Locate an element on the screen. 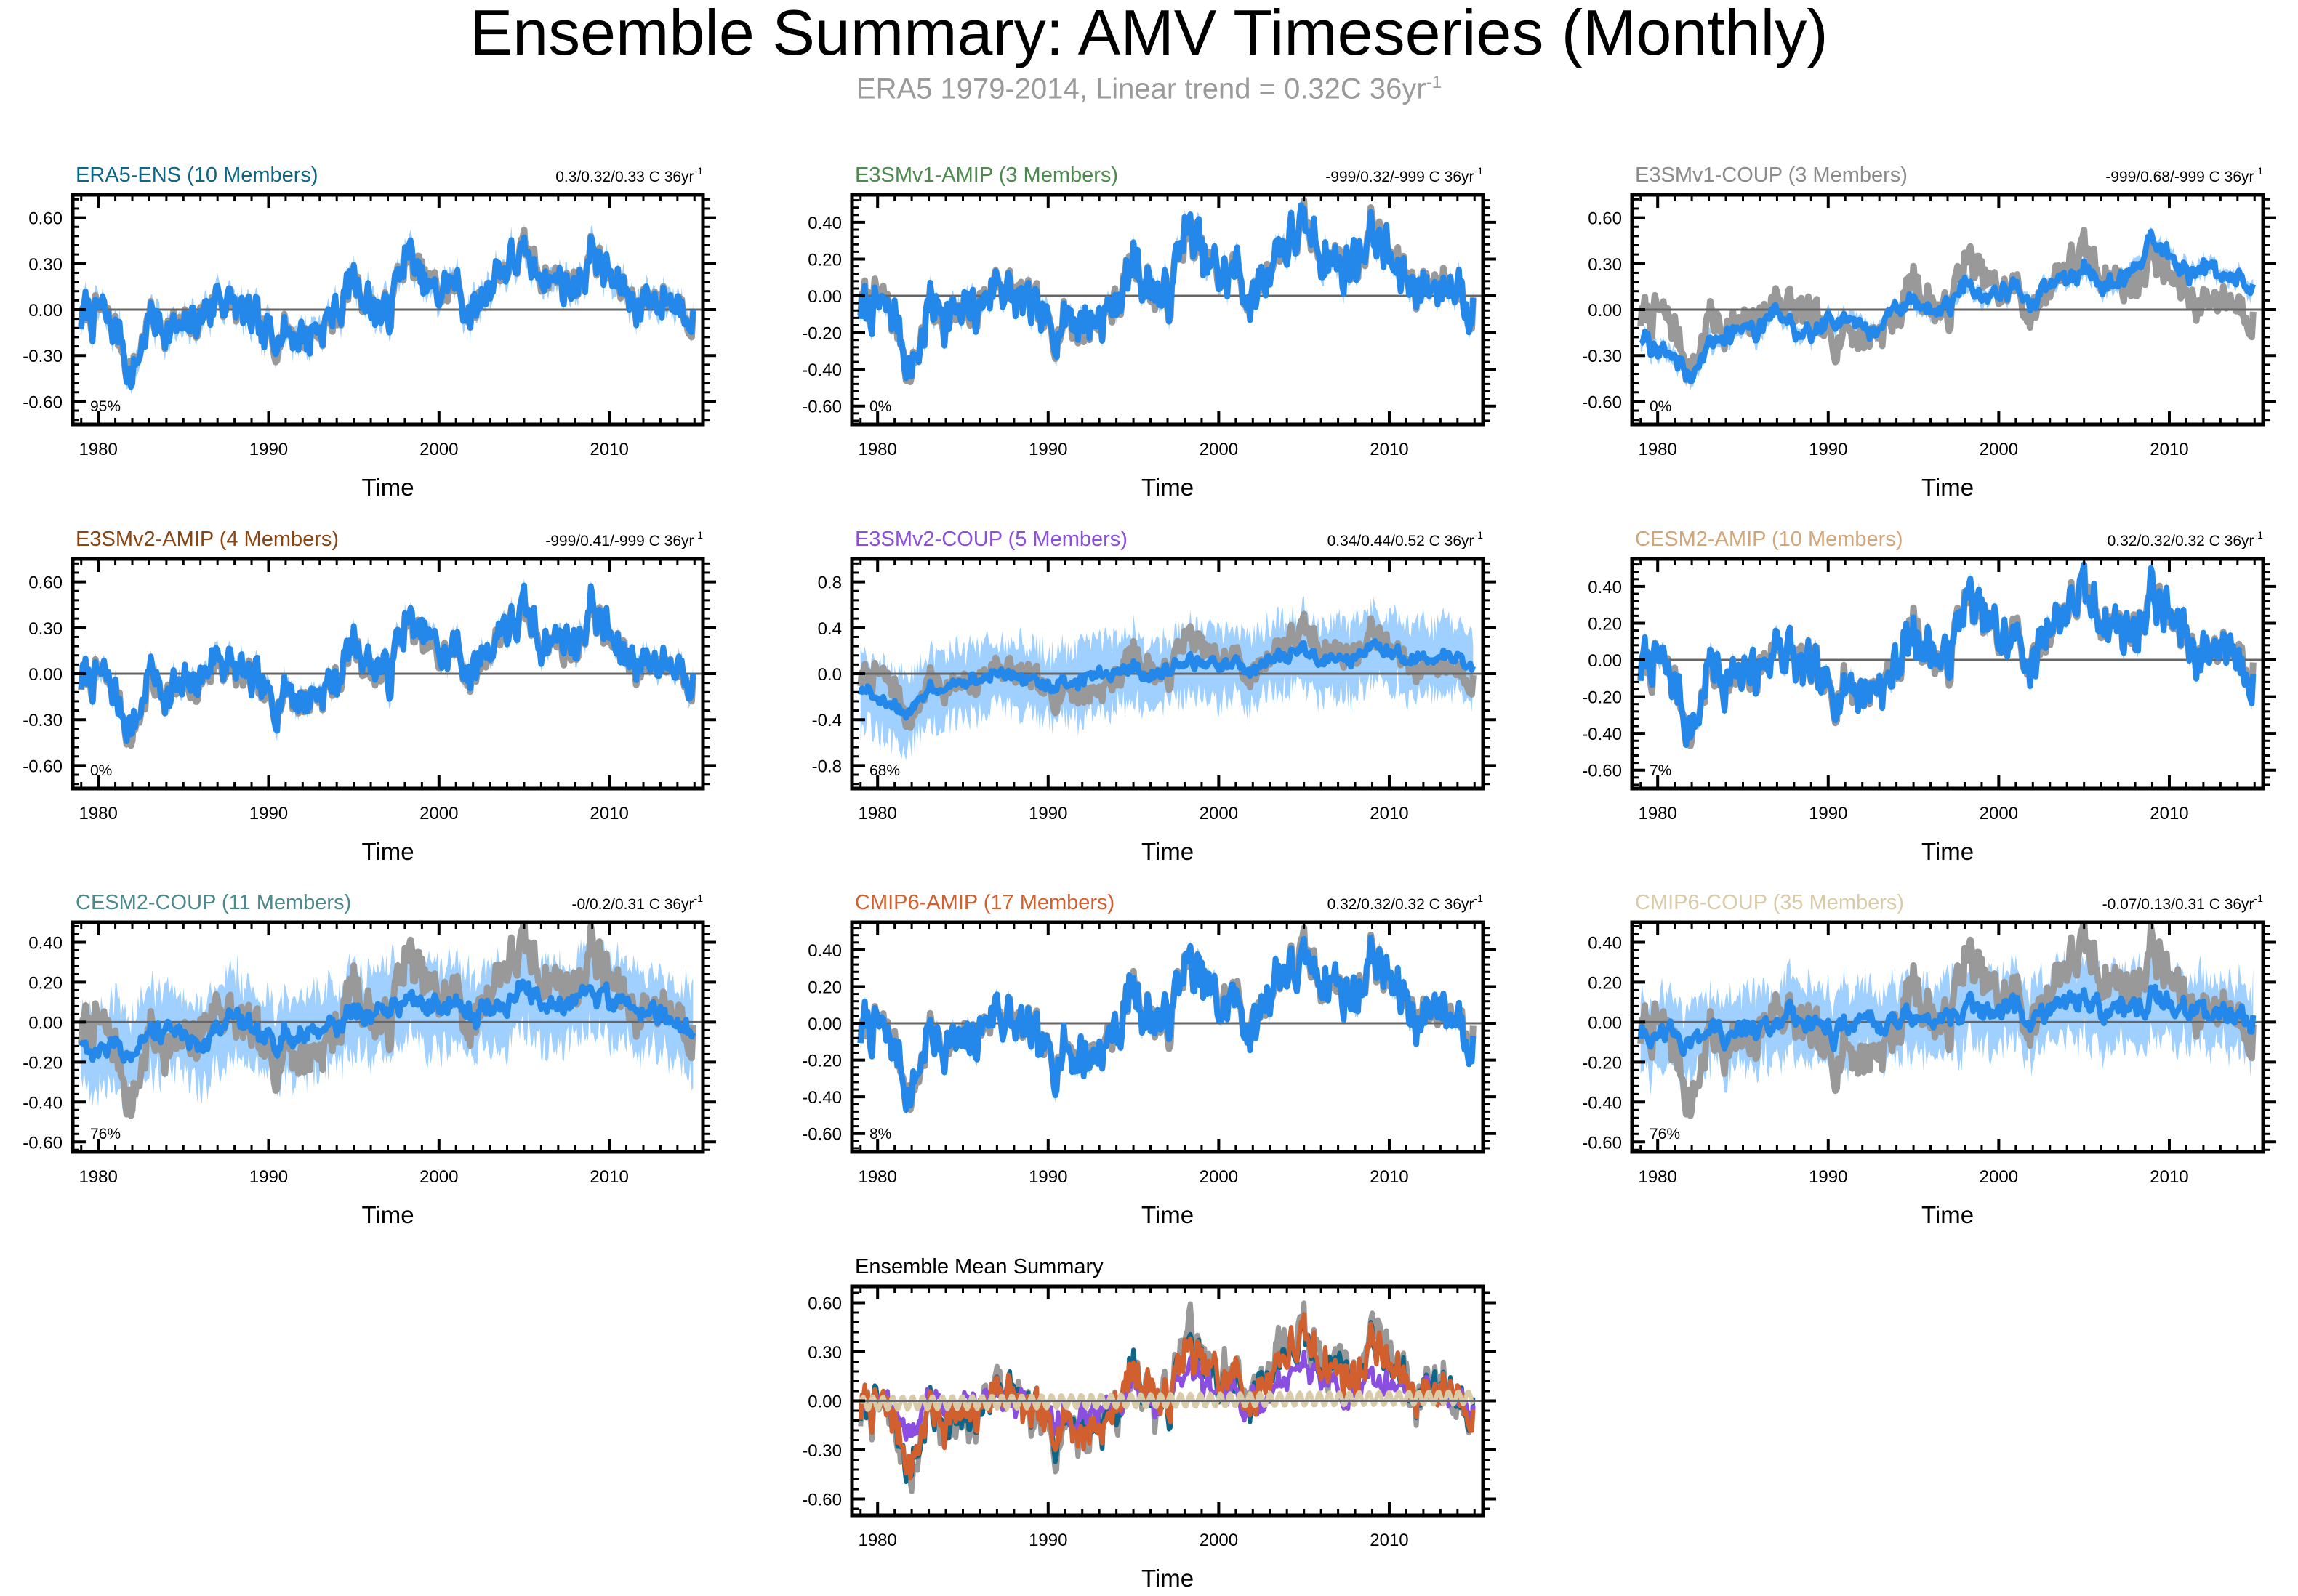 Image resolution: width=2298 pixels, height=1596 pixels. panel-pct: 0% is located at coordinates (101, 771).